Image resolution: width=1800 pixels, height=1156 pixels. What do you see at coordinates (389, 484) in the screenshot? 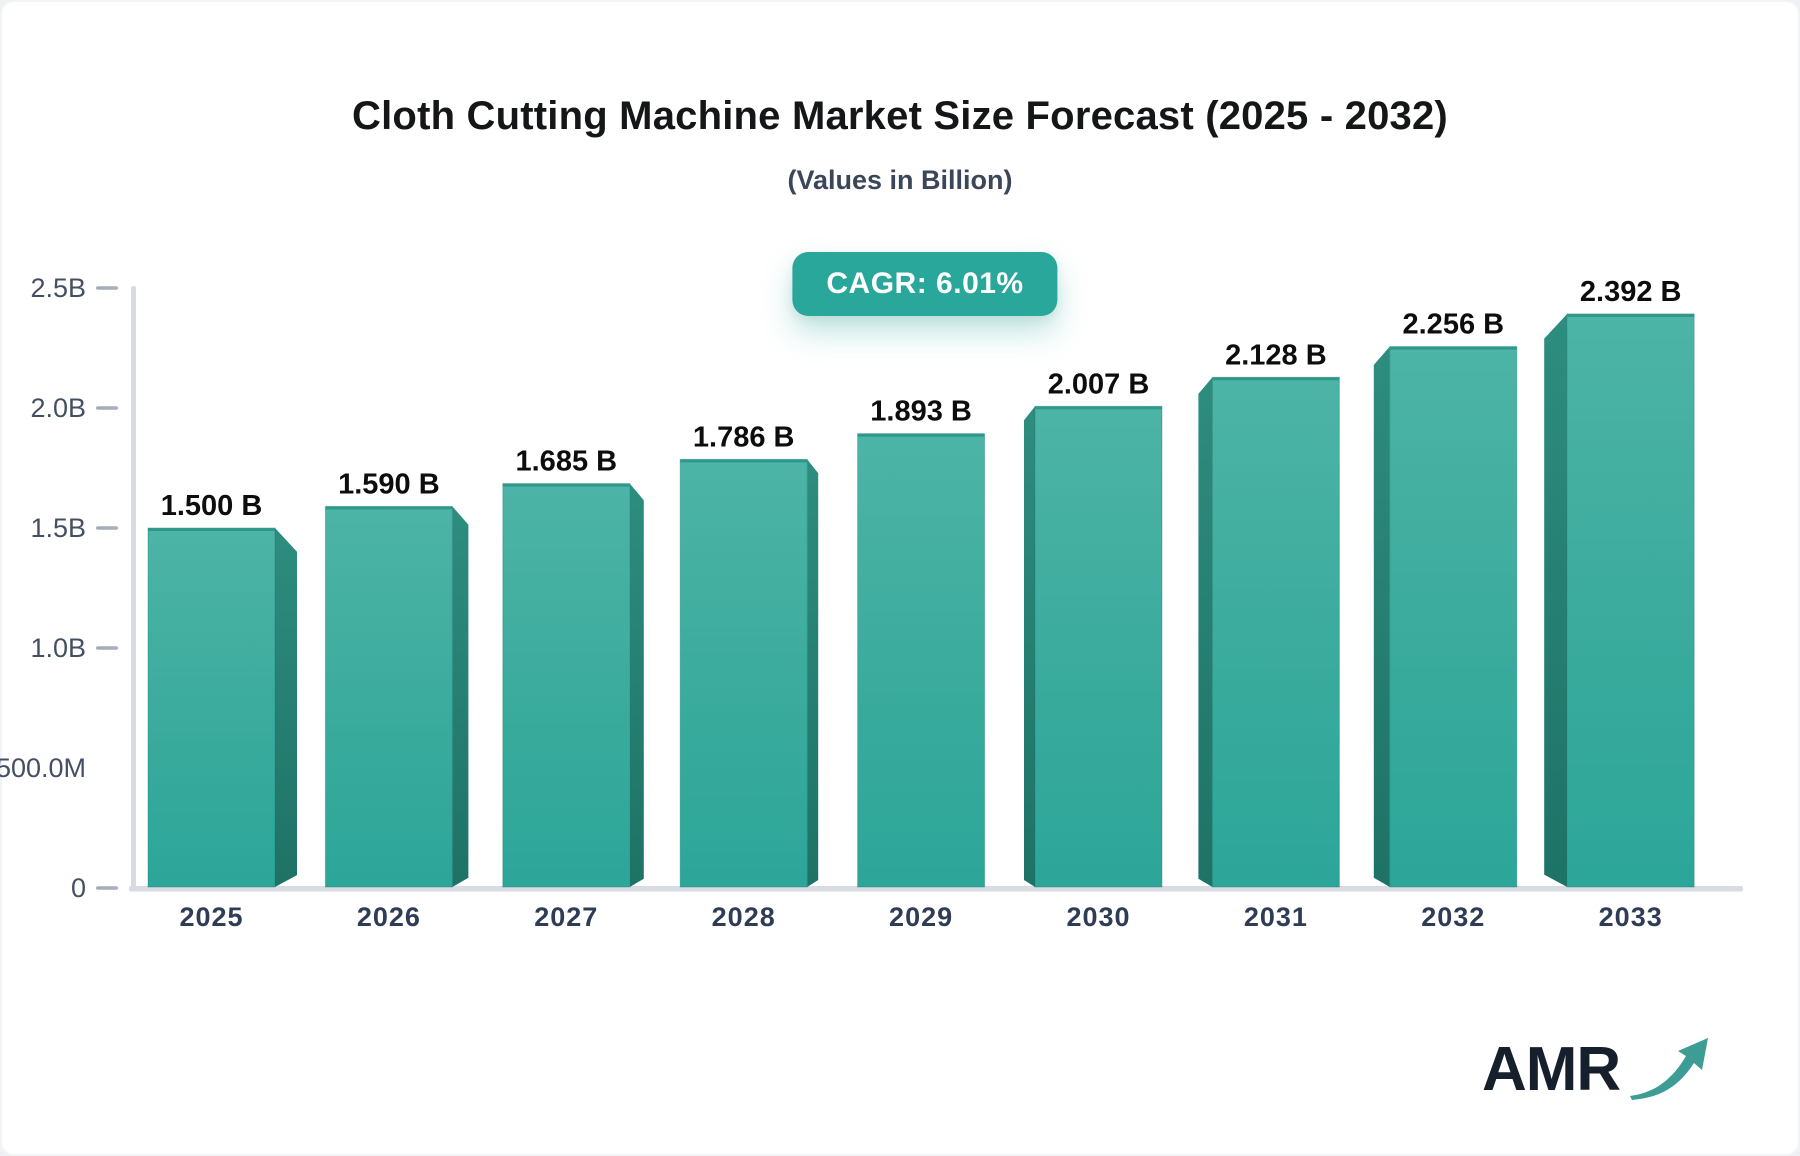
I see `bar-value-label: 1.590 B` at bounding box center [389, 484].